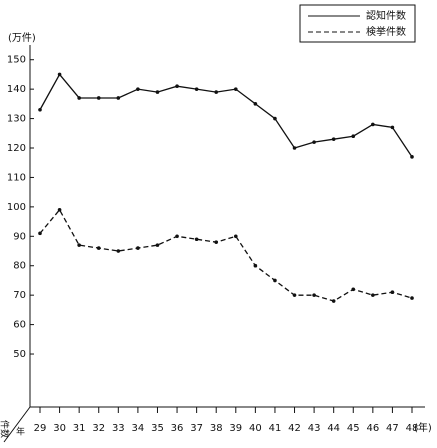  Describe the element at coordinates (19, 236) in the screenshot. I see `y-tick-label: 90` at that location.